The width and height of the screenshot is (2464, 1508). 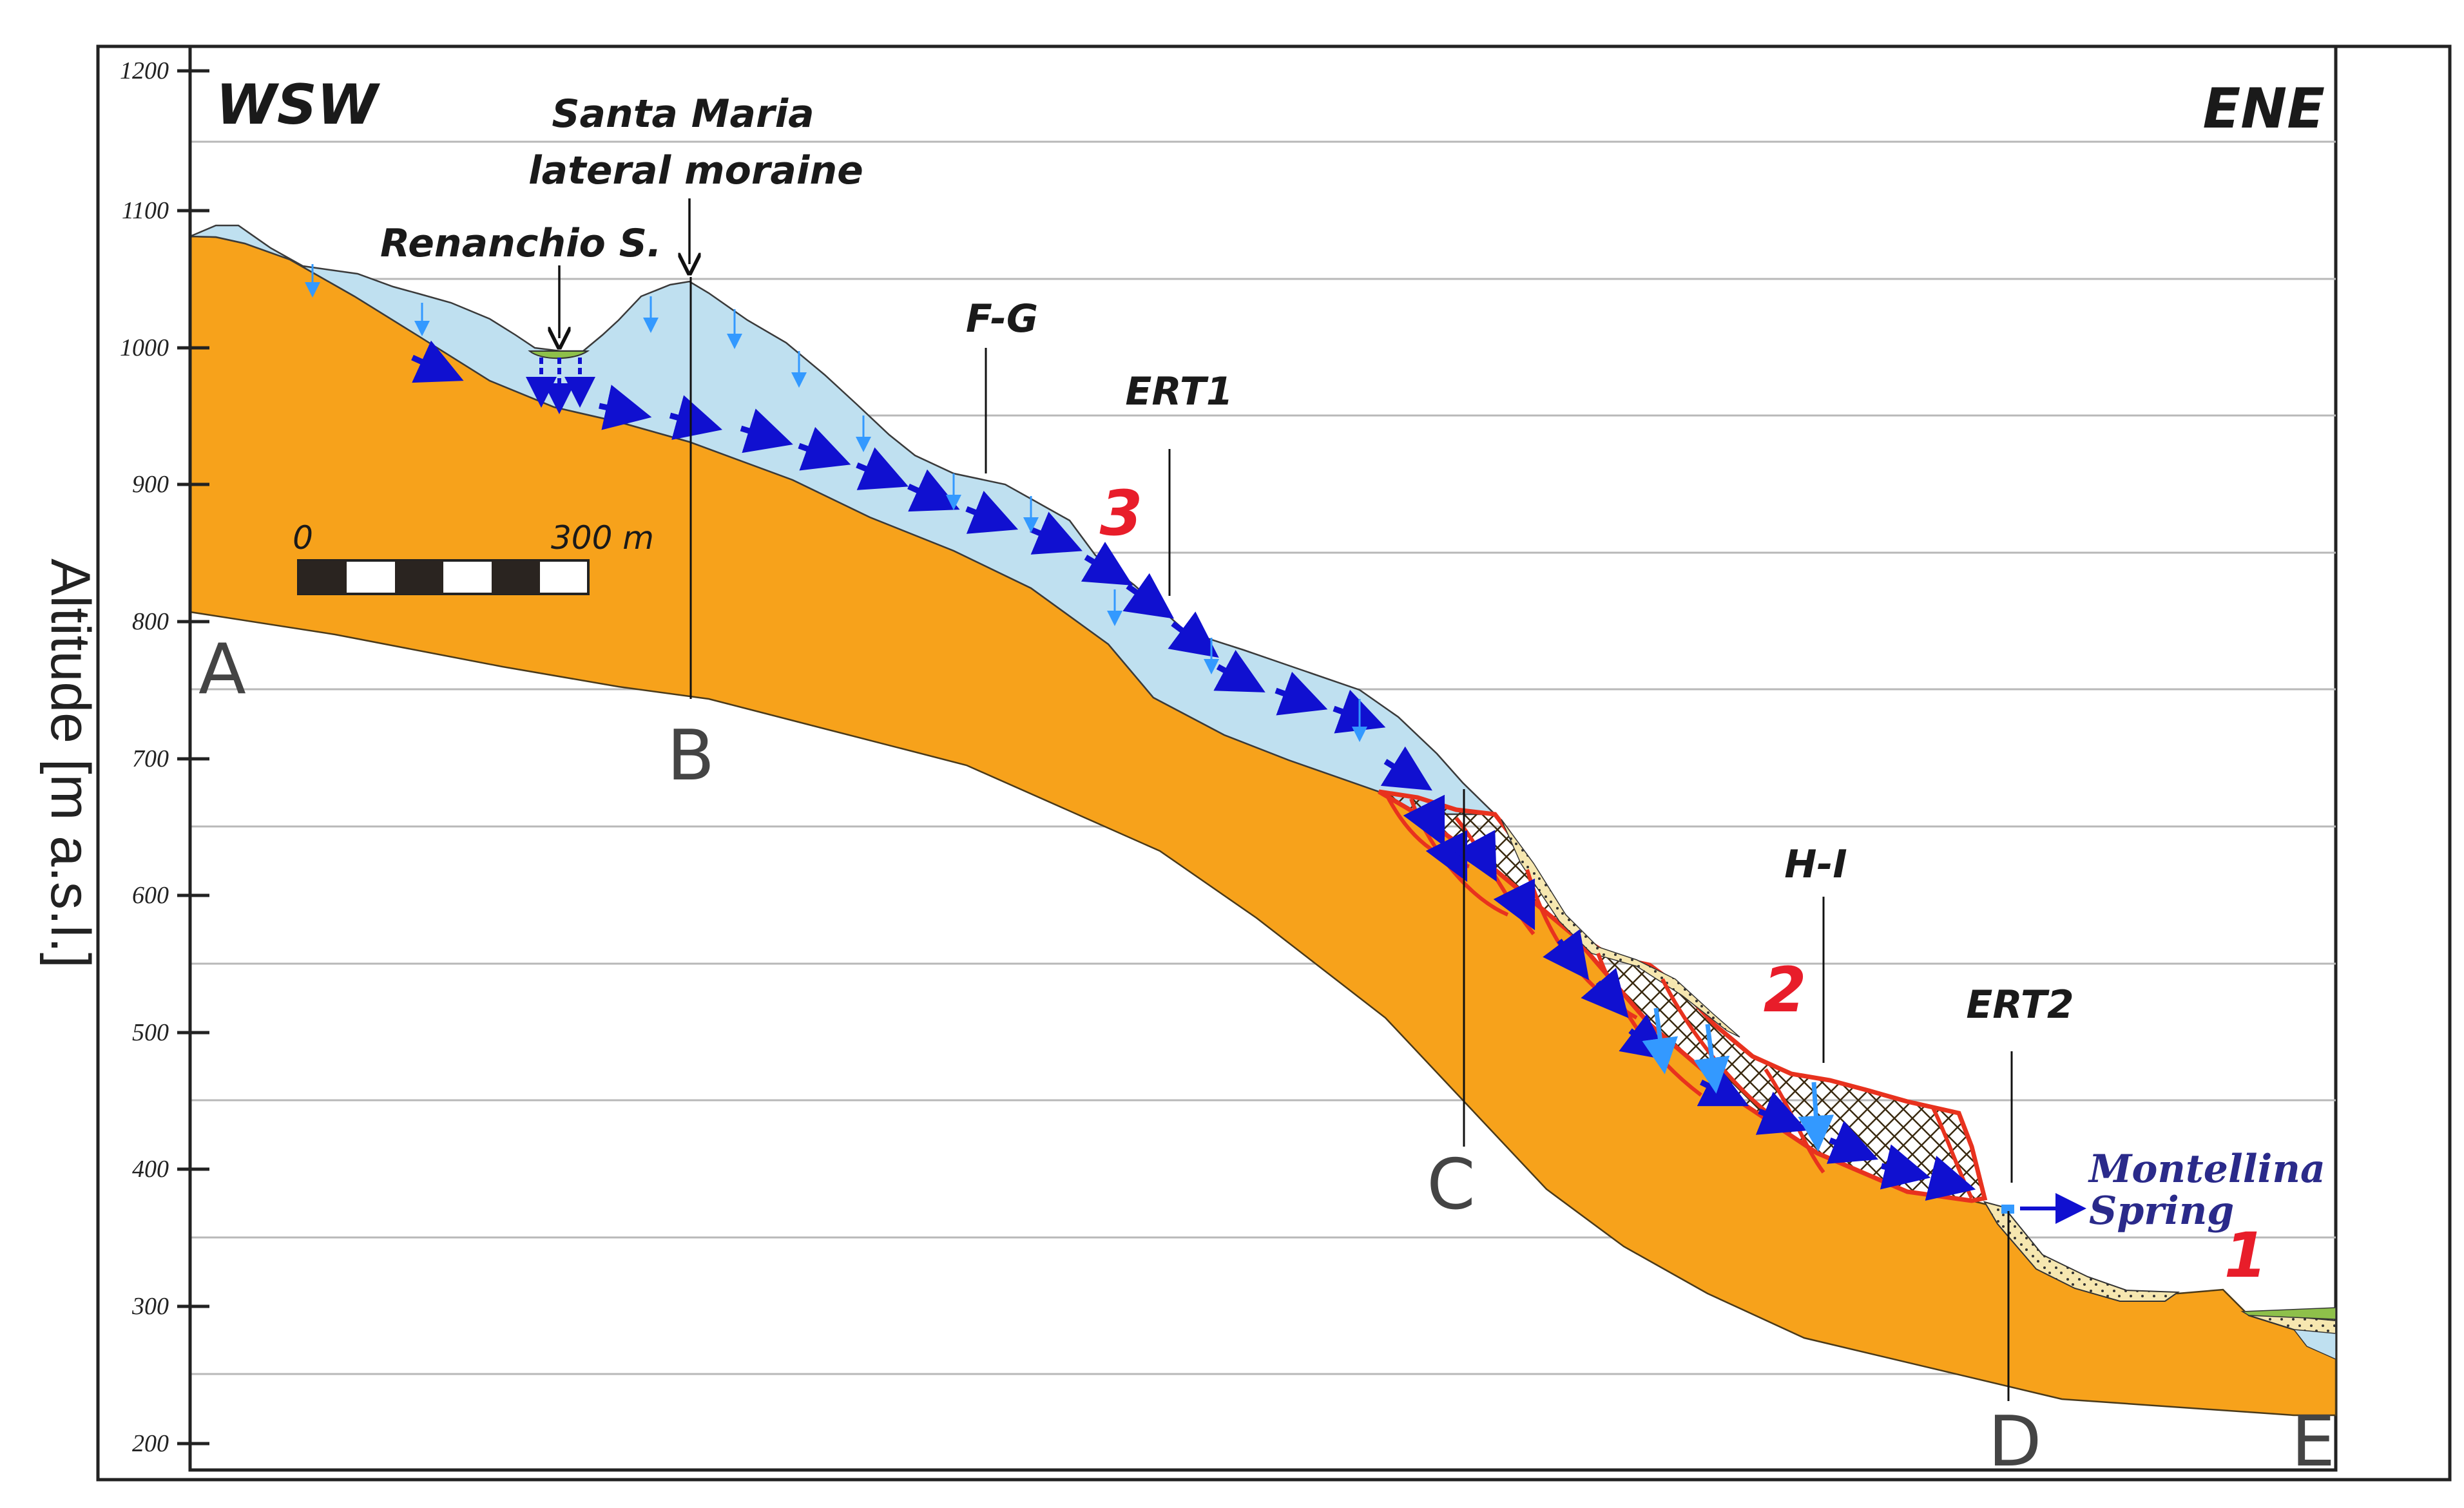 I want to click on valley-floor-deposit-lower, so click(x=2314, y=1344).